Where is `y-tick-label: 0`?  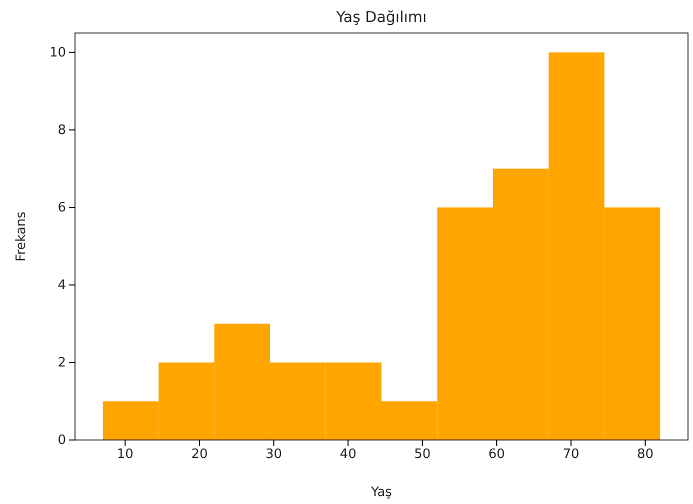 y-tick-label: 0 is located at coordinates (62, 440).